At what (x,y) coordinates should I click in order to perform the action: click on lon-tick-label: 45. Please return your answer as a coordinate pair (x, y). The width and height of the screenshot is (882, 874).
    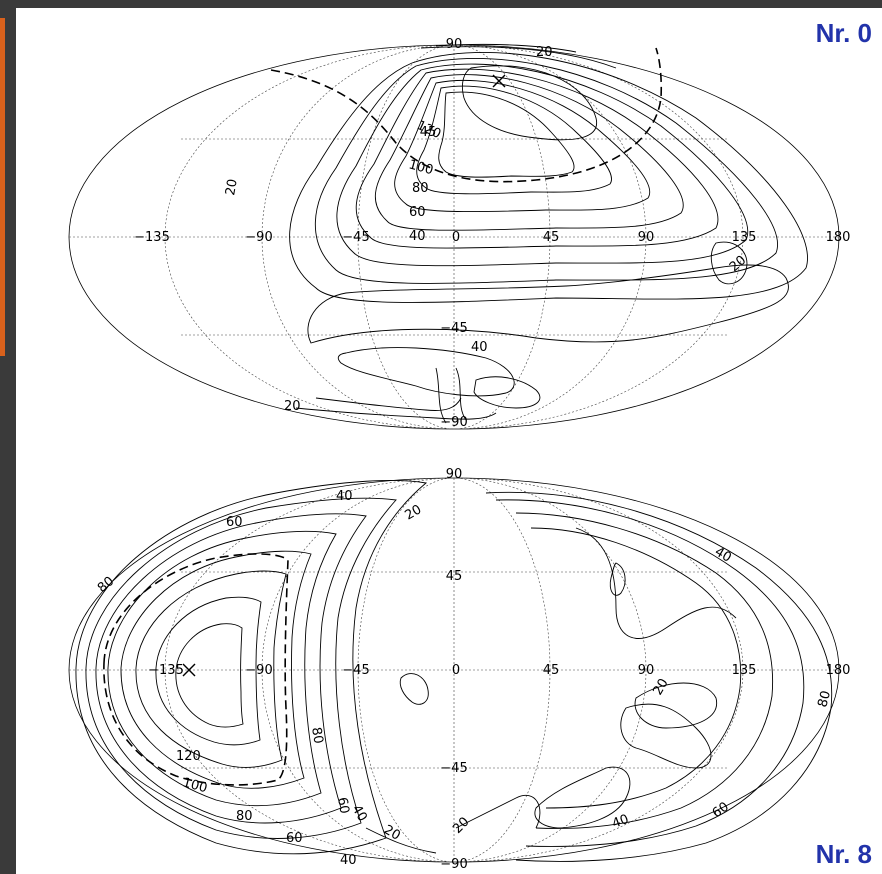
    Looking at the image, I should click on (551, 670).